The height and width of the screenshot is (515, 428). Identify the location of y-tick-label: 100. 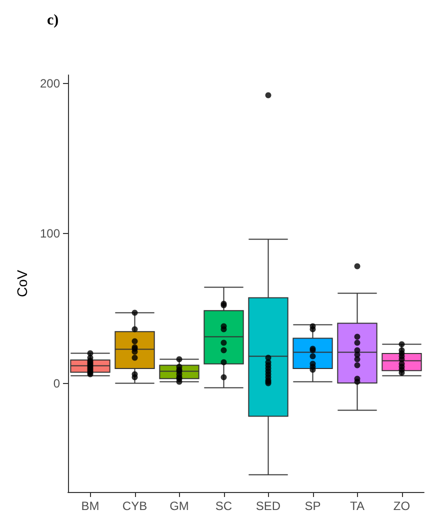
(50, 233).